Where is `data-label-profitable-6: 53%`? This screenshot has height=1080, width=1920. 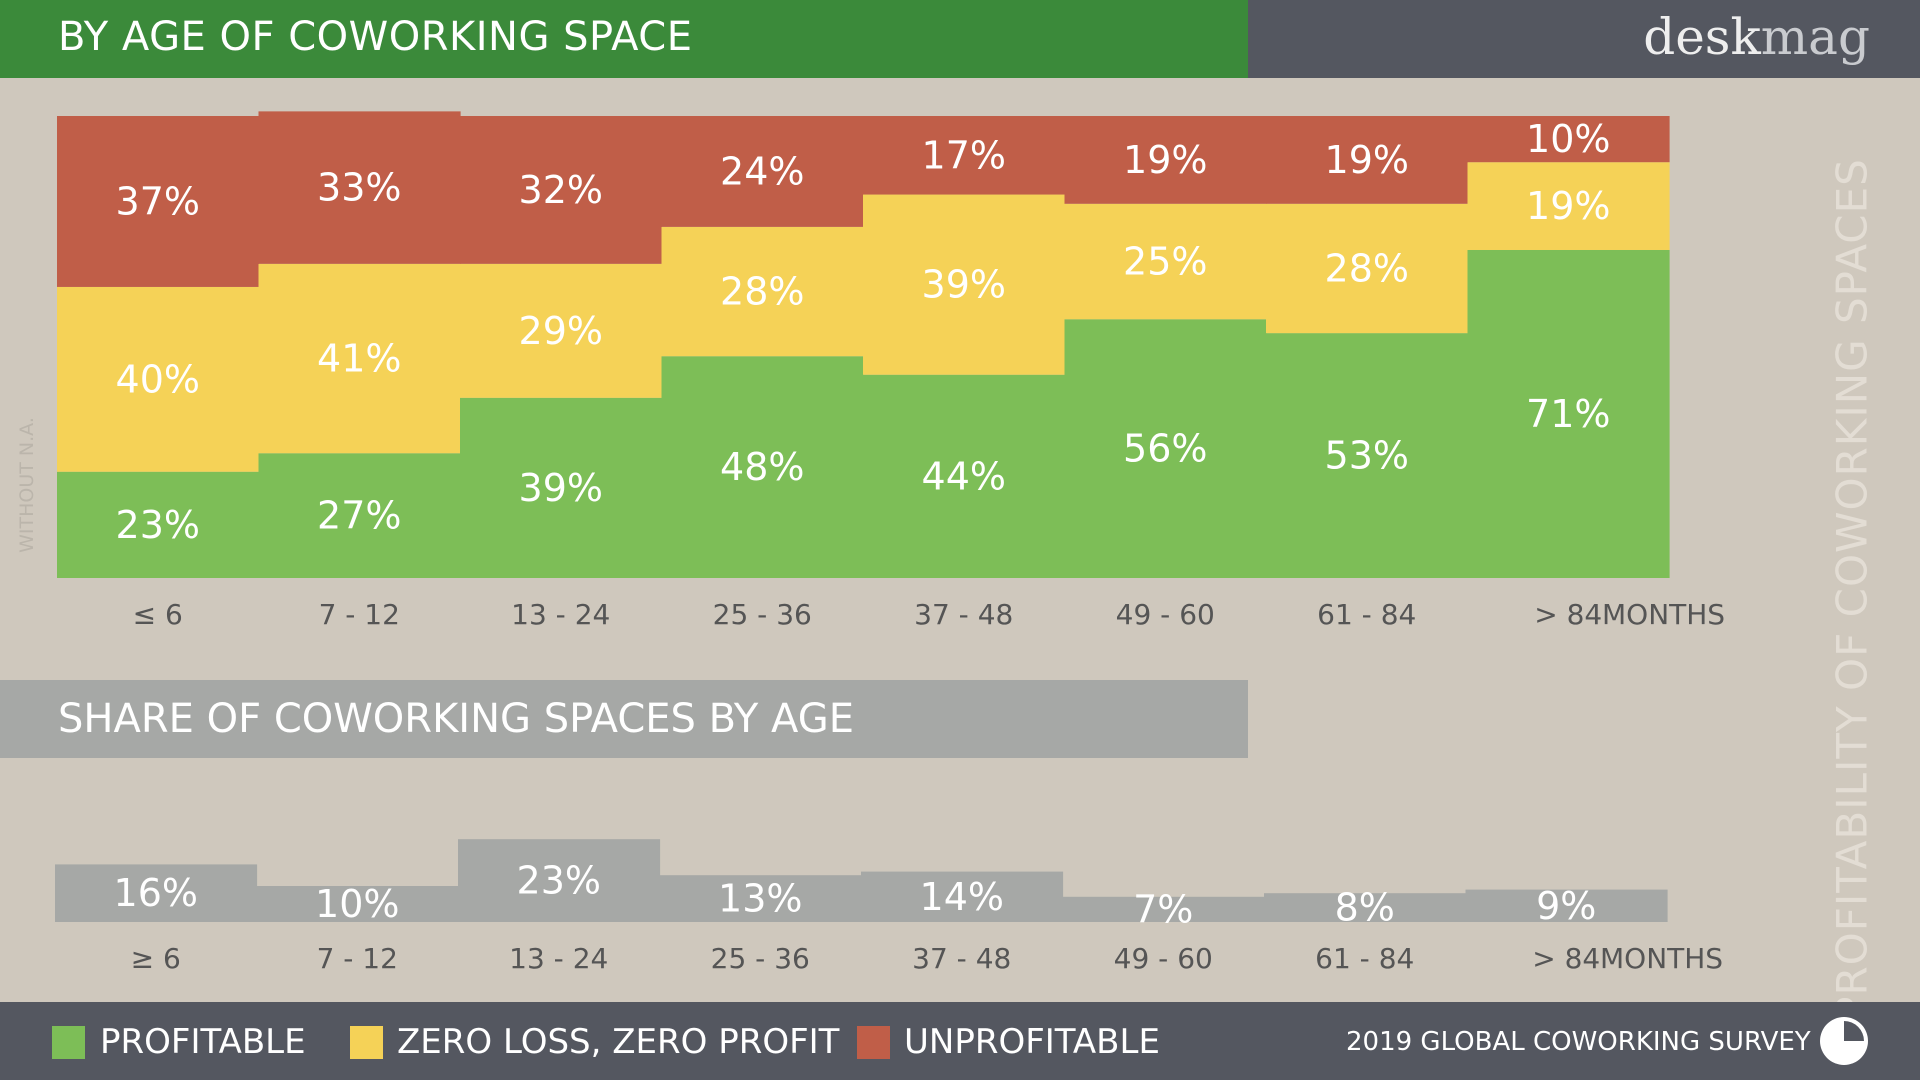 data-label-profitable-6: 53% is located at coordinates (1367, 456).